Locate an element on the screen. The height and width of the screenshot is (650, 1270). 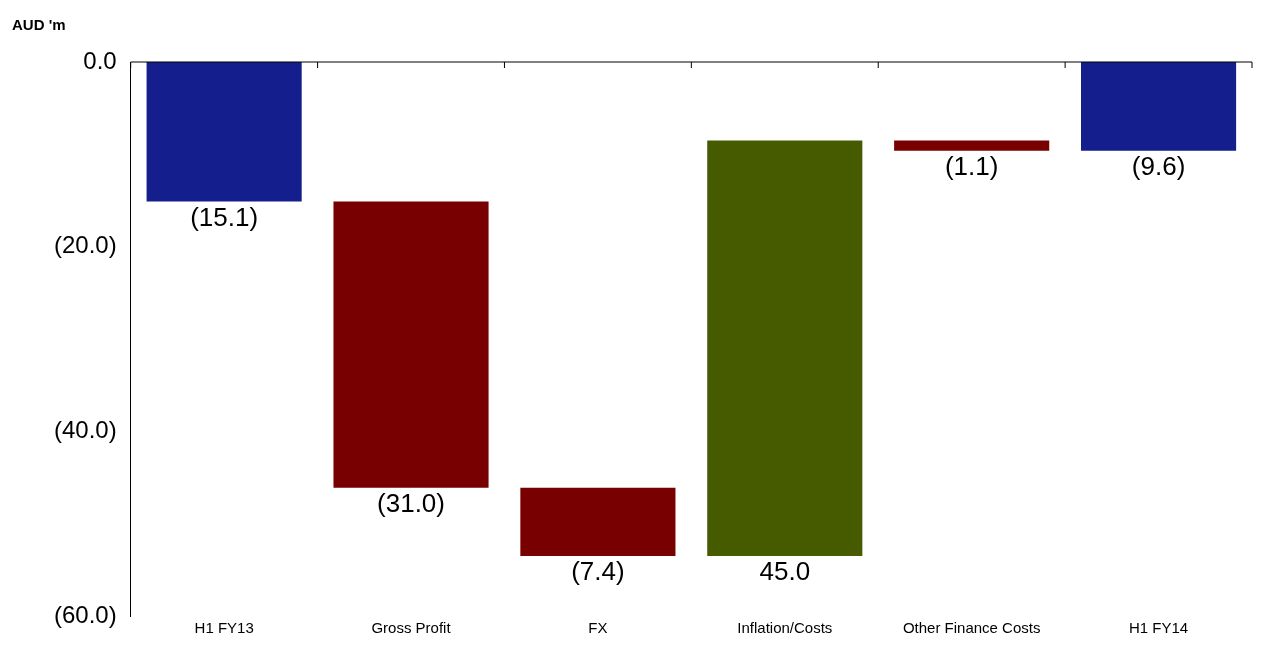
y-axis-title: AUD 'm is located at coordinates (39, 24).